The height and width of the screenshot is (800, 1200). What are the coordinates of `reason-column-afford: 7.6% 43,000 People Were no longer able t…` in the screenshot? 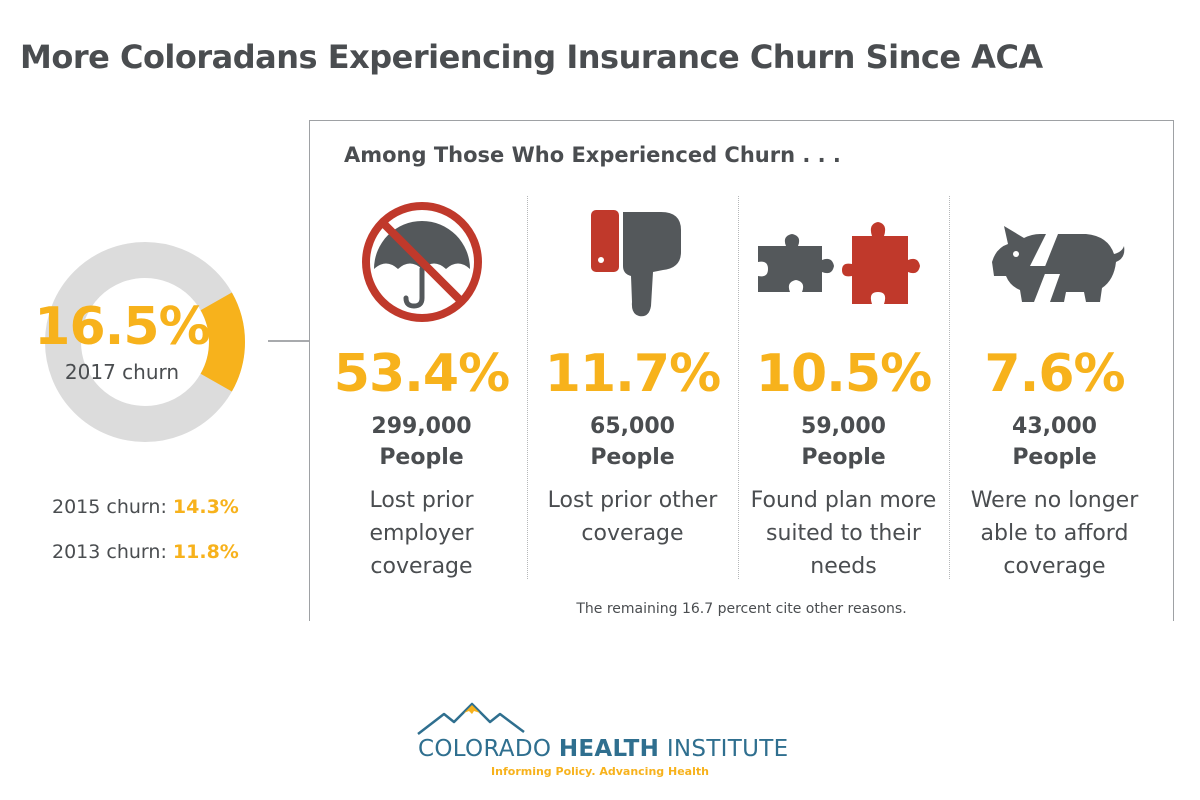 It's located at (1054, 387).